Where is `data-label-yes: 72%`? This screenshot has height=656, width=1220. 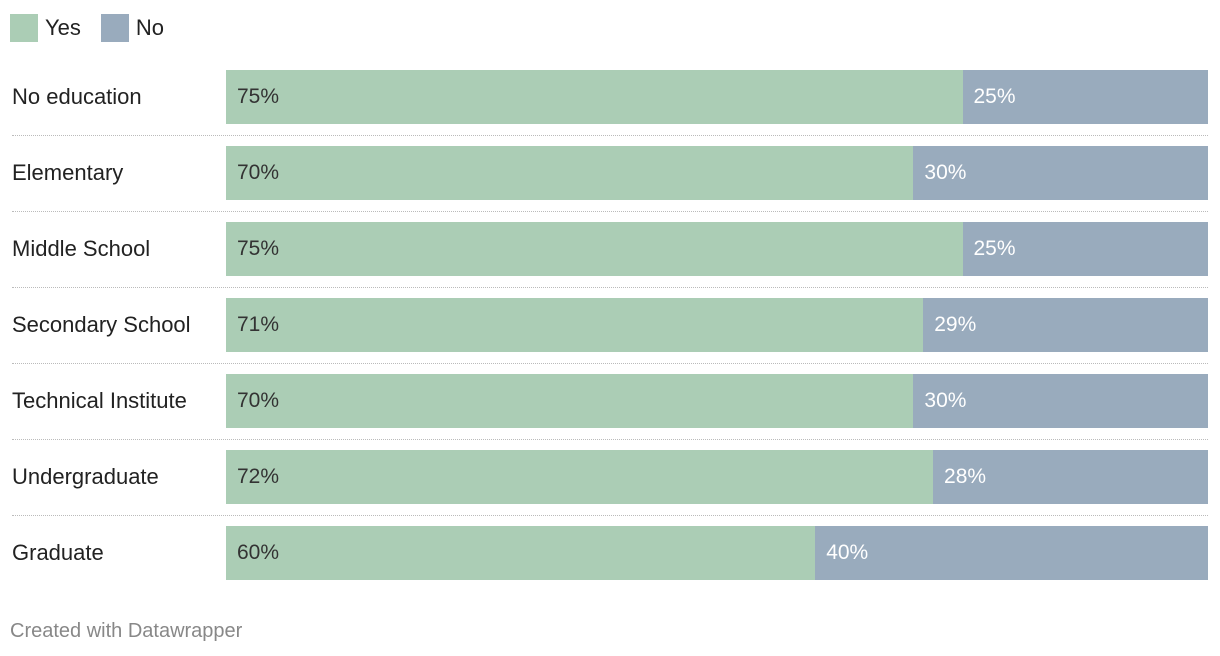
data-label-yes: 72% is located at coordinates (258, 476).